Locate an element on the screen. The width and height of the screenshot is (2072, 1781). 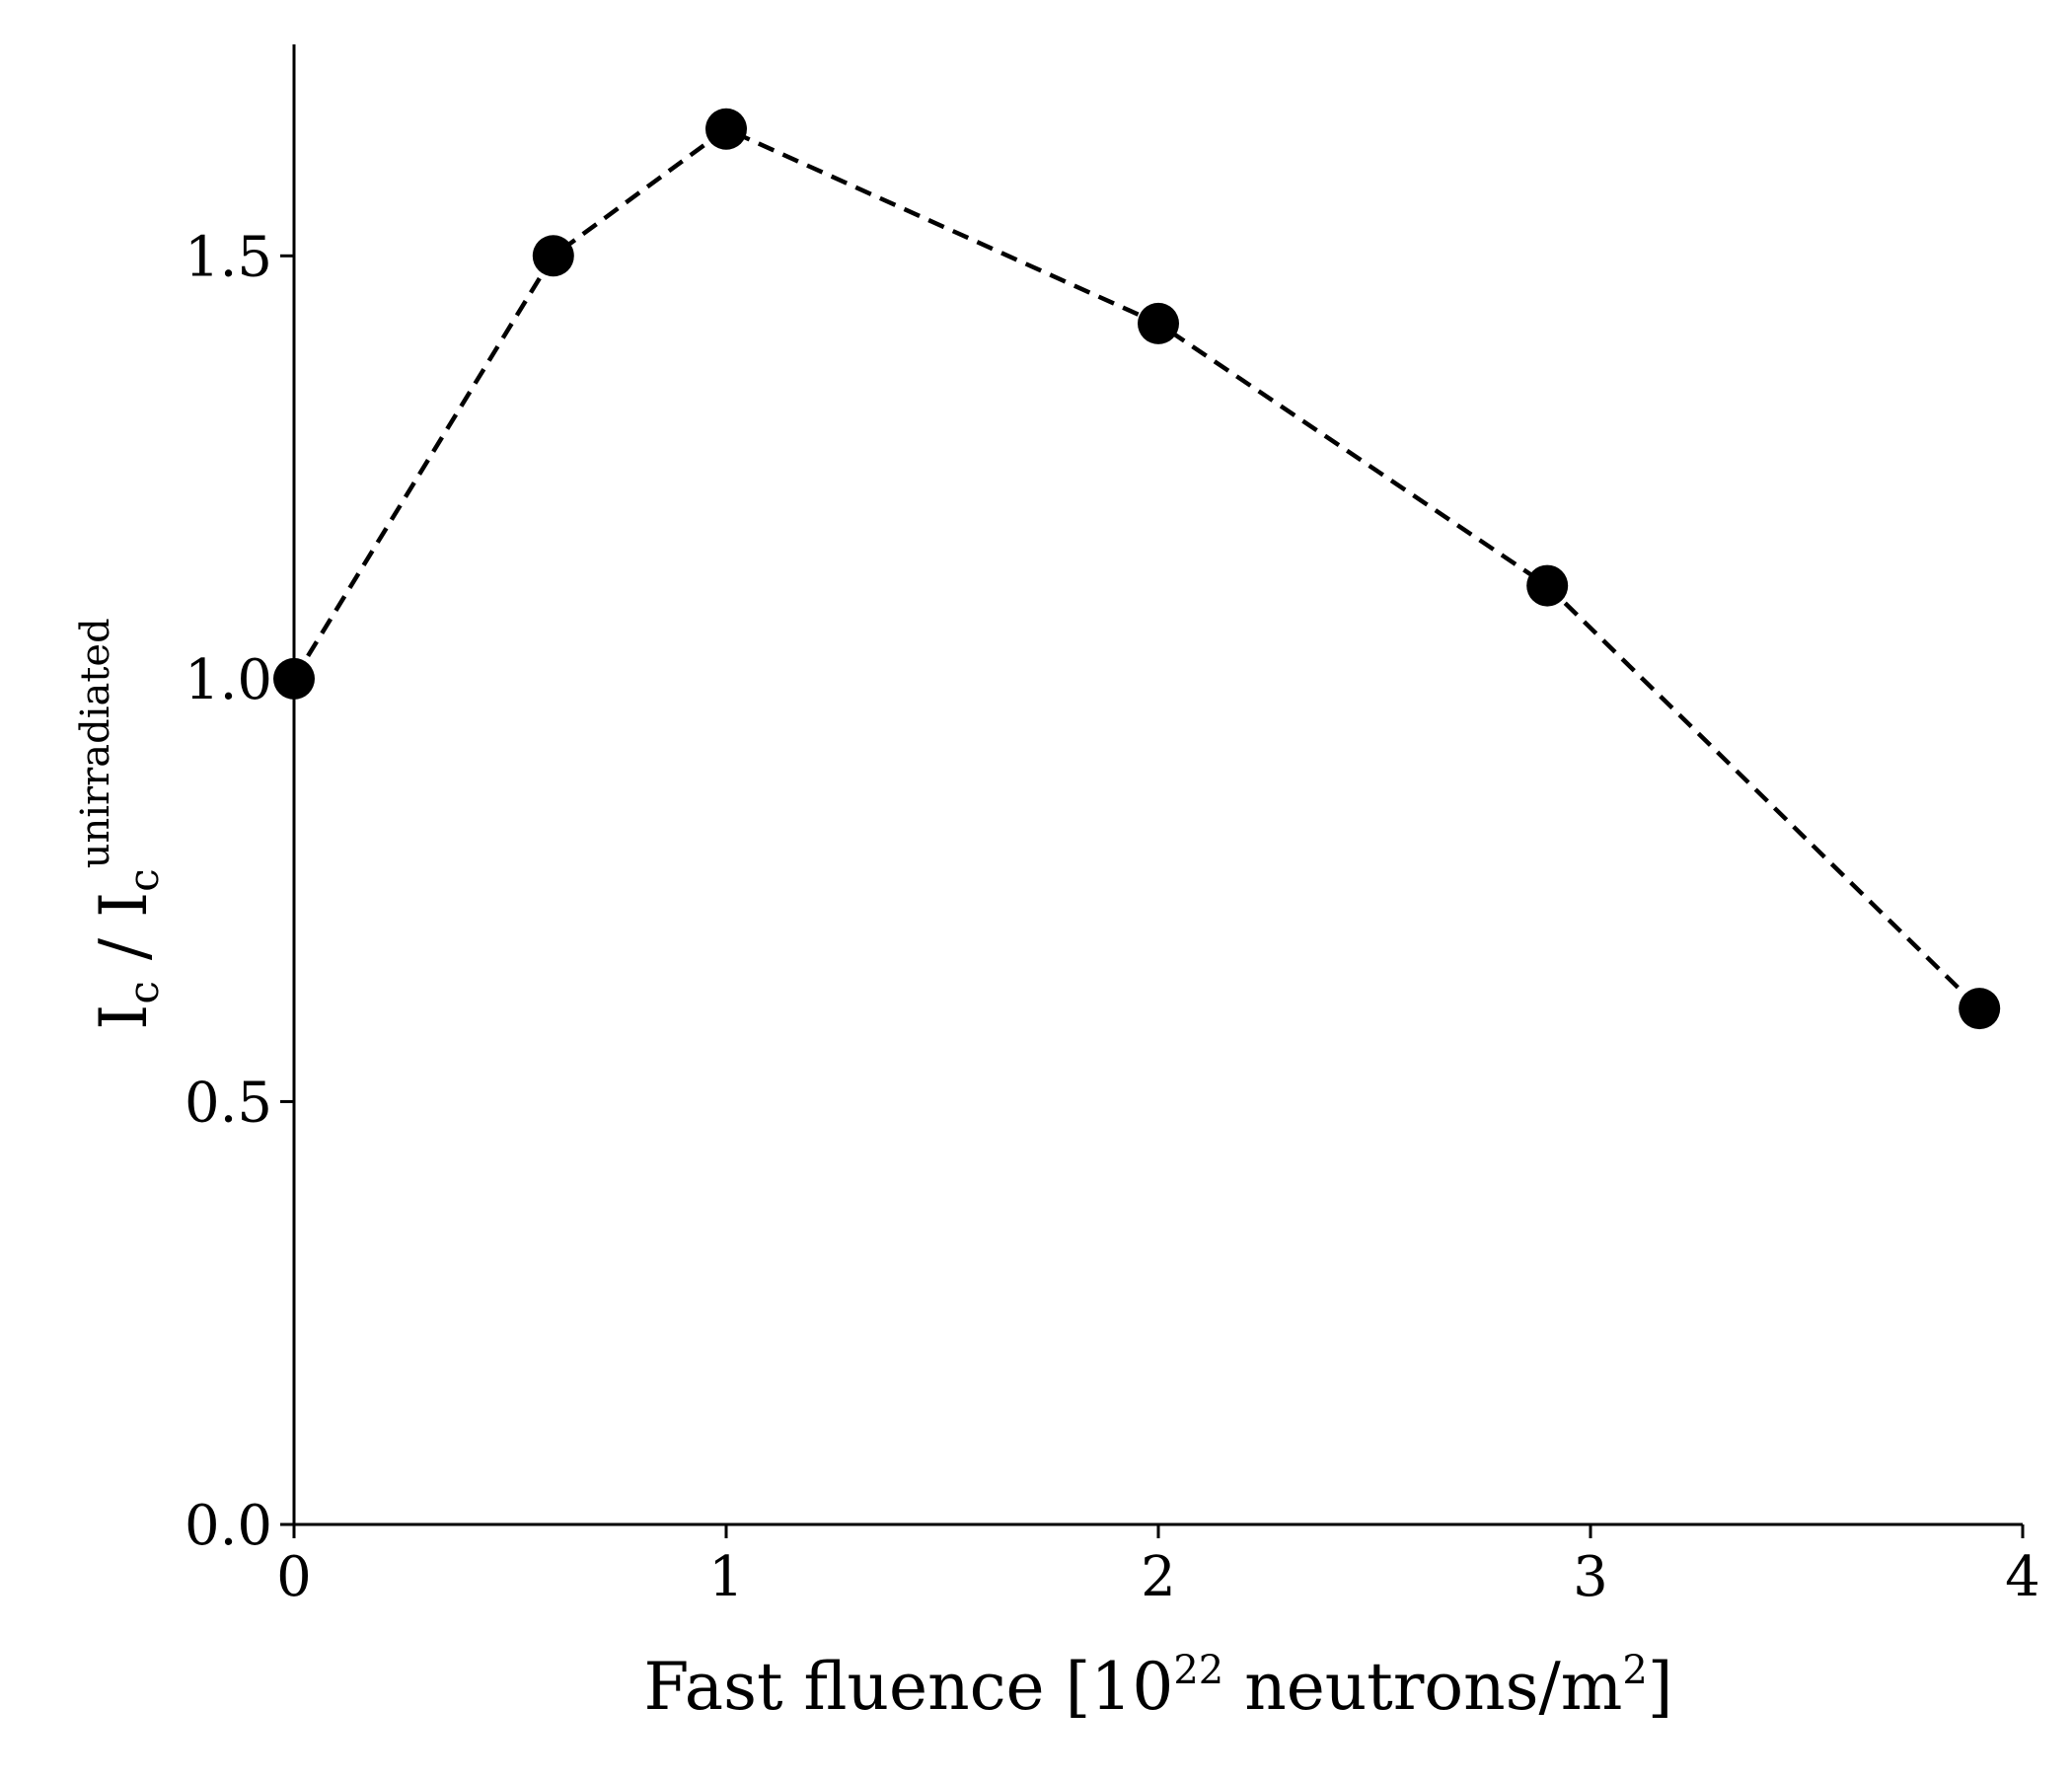
x-title-sup-2: 2 is located at coordinates (1635, 1670).